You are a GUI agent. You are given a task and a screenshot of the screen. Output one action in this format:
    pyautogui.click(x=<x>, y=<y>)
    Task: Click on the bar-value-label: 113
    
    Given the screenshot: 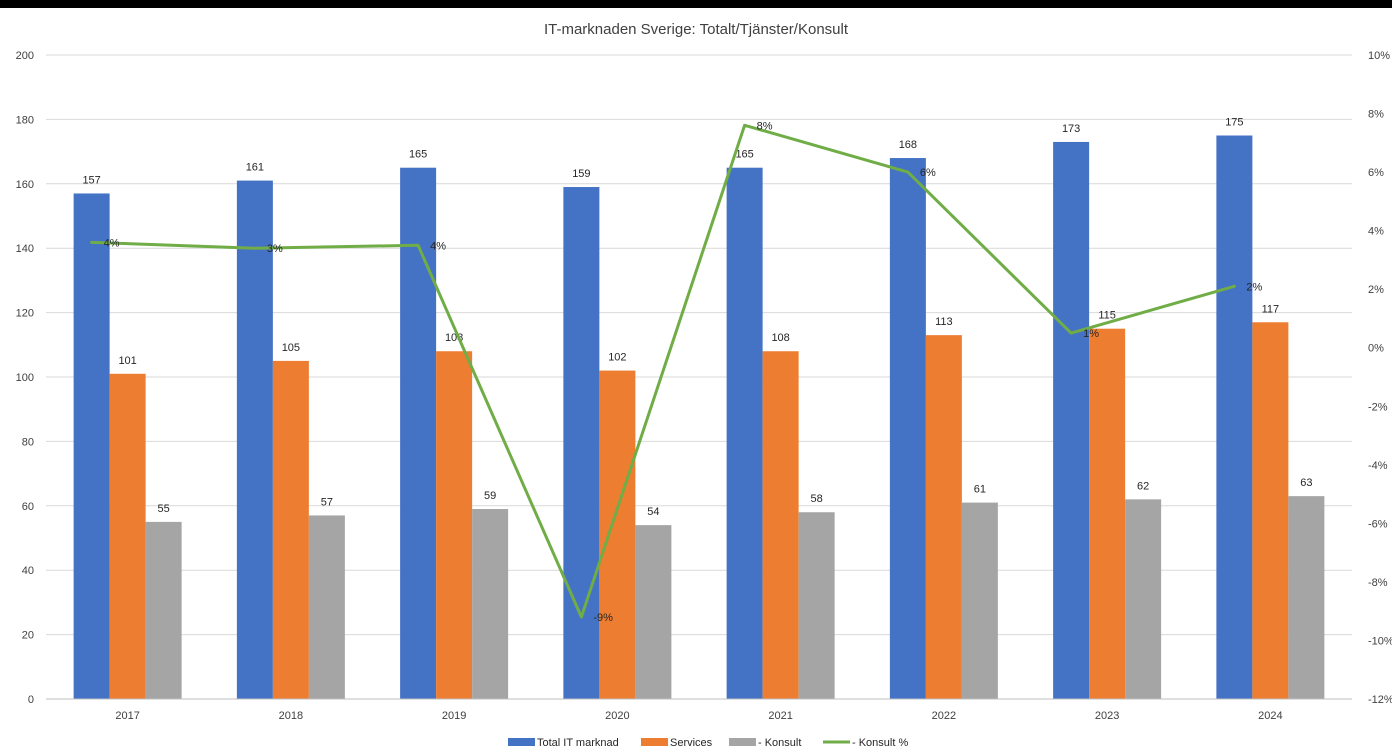 What is the action you would take?
    pyautogui.click(x=944, y=322)
    